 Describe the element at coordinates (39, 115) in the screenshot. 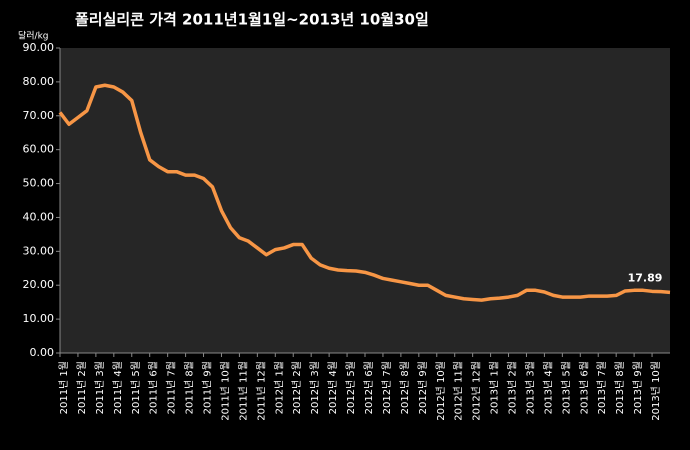

I see `y-tick-label: 70.00` at that location.